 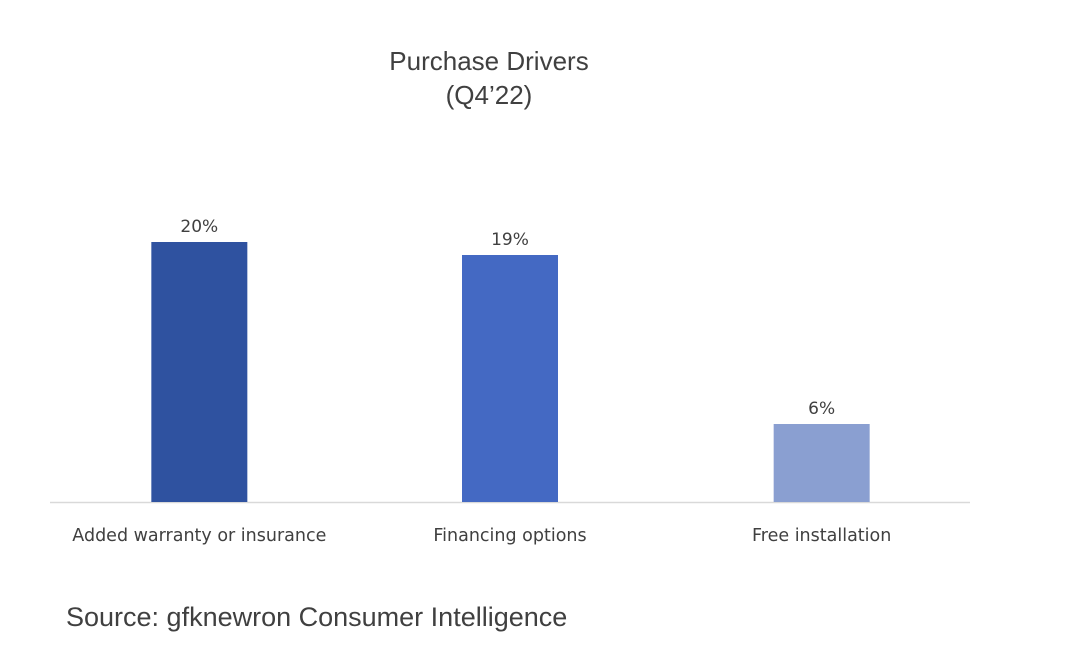 I want to click on category-label-0: Added warranty or insurance, so click(x=199, y=536).